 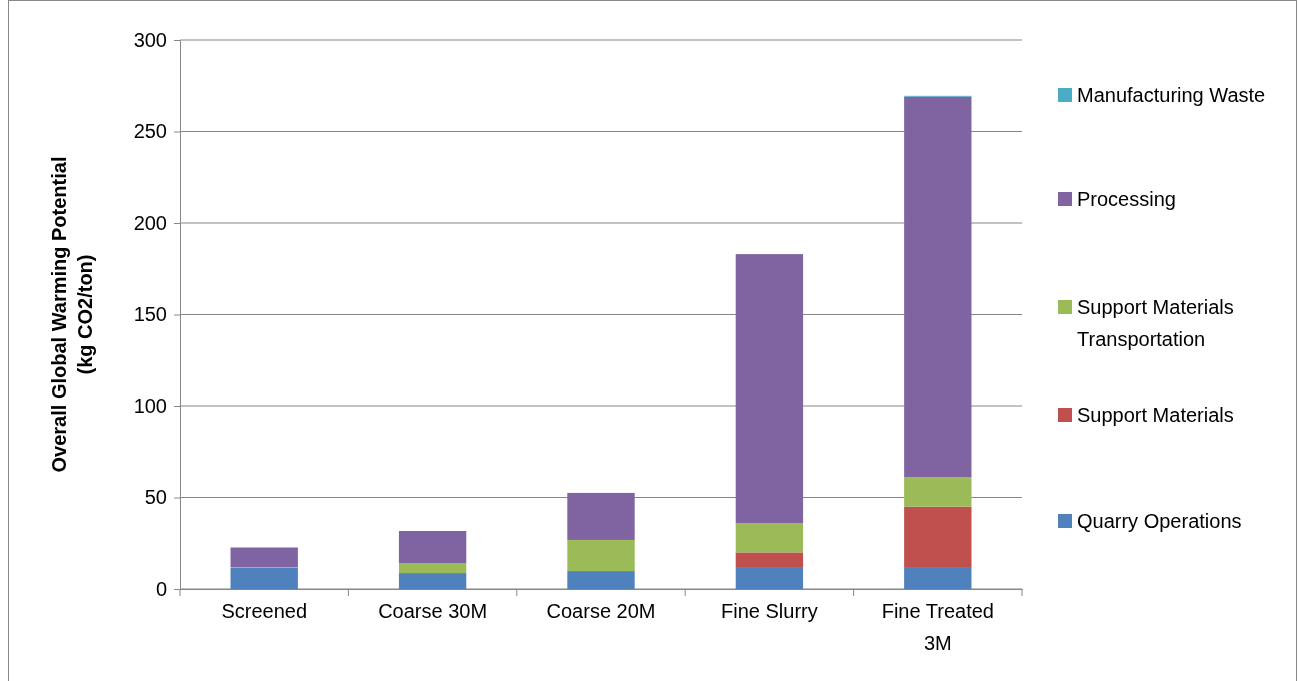 What do you see at coordinates (937, 627) in the screenshot?
I see `x-tick-label: Fine Treated 3M` at bounding box center [937, 627].